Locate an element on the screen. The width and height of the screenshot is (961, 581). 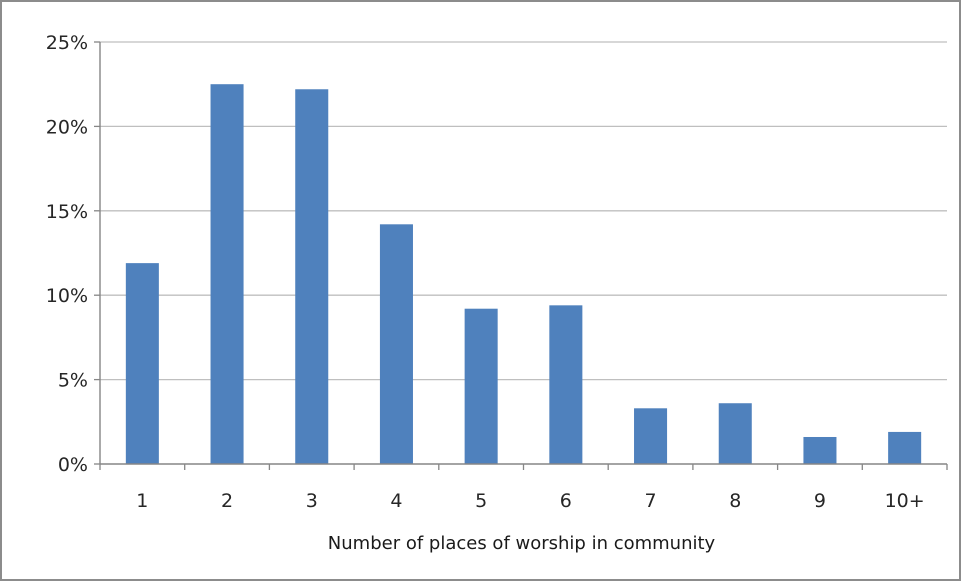
y-tick-label: 10% is located at coordinates (67, 296).